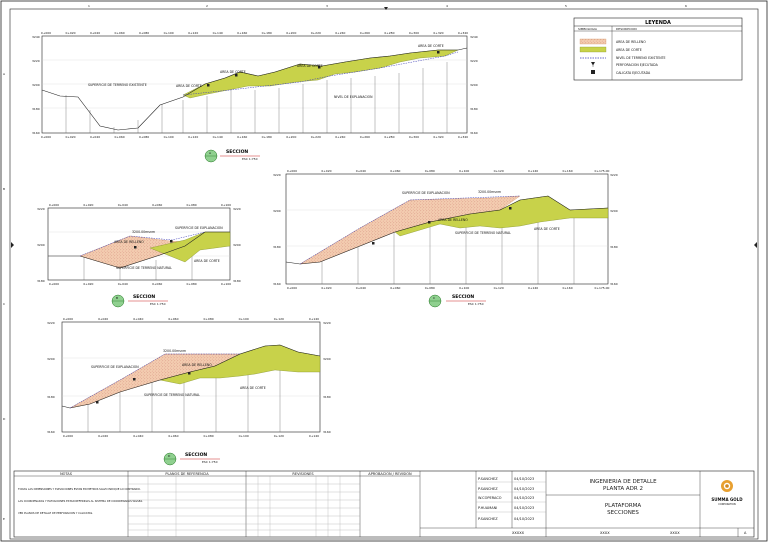 This screenshot has height=542, width=768. Describe the element at coordinates (187, 474) in the screenshot. I see `tb-ref-header: PLANOS DE REFERENCIA` at that location.